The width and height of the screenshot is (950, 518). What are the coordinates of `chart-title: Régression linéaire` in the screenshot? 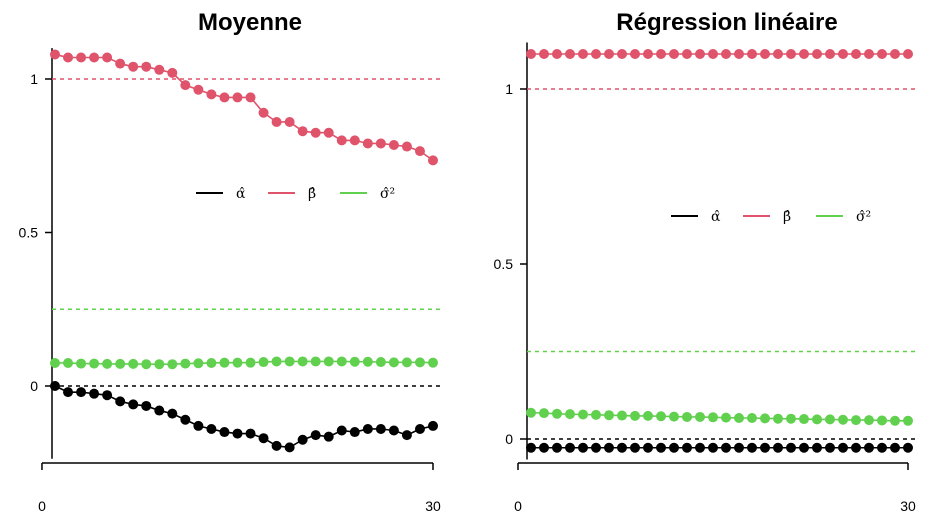 It's located at (726, 22).